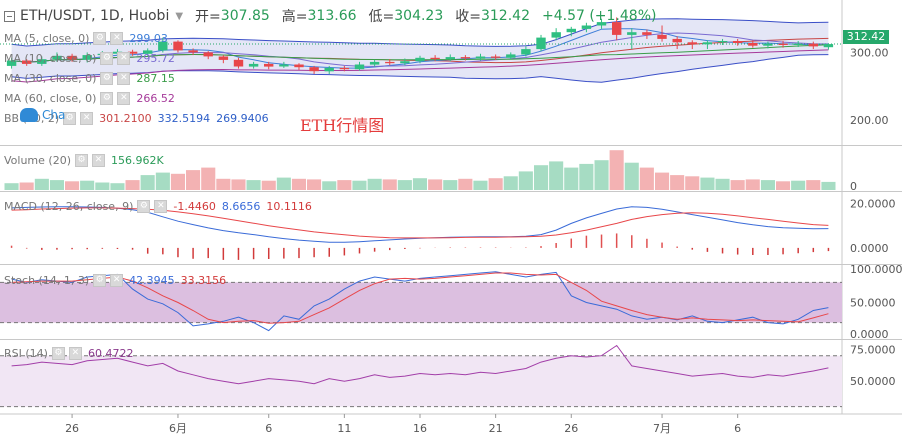 The image size is (902, 443). Describe the element at coordinates (184, 118) in the screenshot. I see `bb-upper: 332.5194` at that location.